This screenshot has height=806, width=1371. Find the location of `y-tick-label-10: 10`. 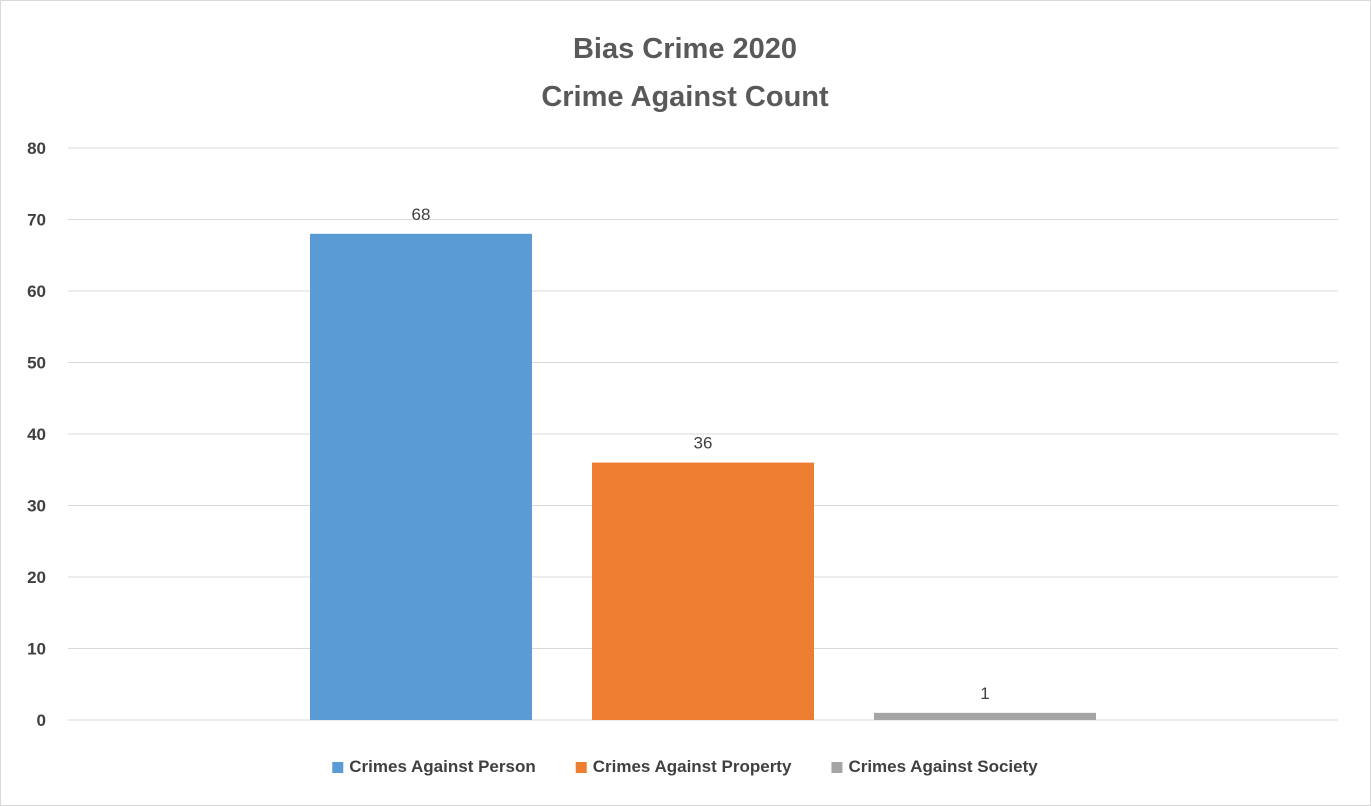

y-tick-label-10: 10 is located at coordinates (36, 649).